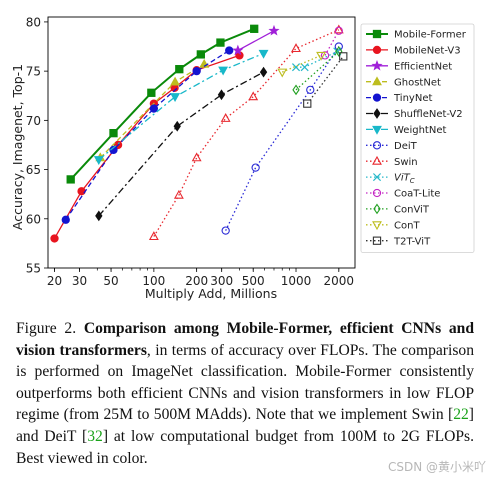 The width and height of the screenshot is (487, 487). Describe the element at coordinates (221, 281) in the screenshot. I see `x-tick-label-300: 300` at that location.